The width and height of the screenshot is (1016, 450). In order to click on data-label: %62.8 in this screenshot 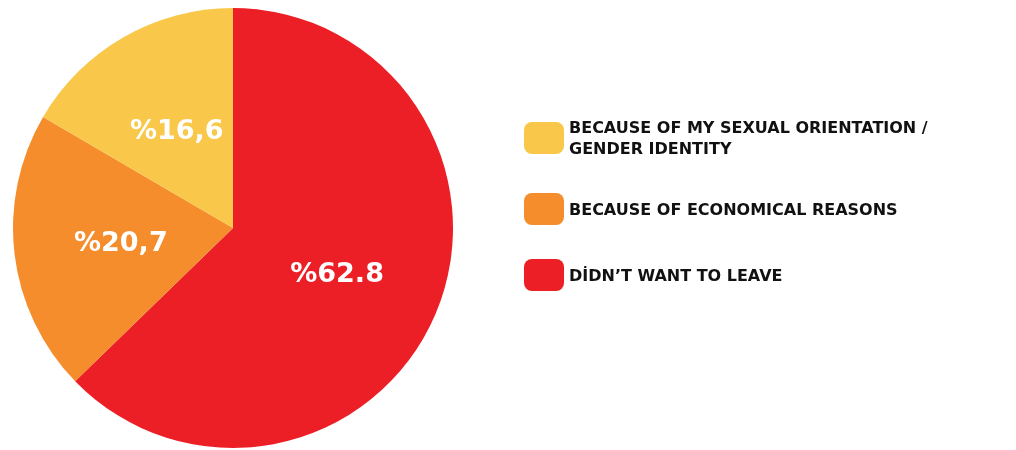, I will do `click(337, 272)`.